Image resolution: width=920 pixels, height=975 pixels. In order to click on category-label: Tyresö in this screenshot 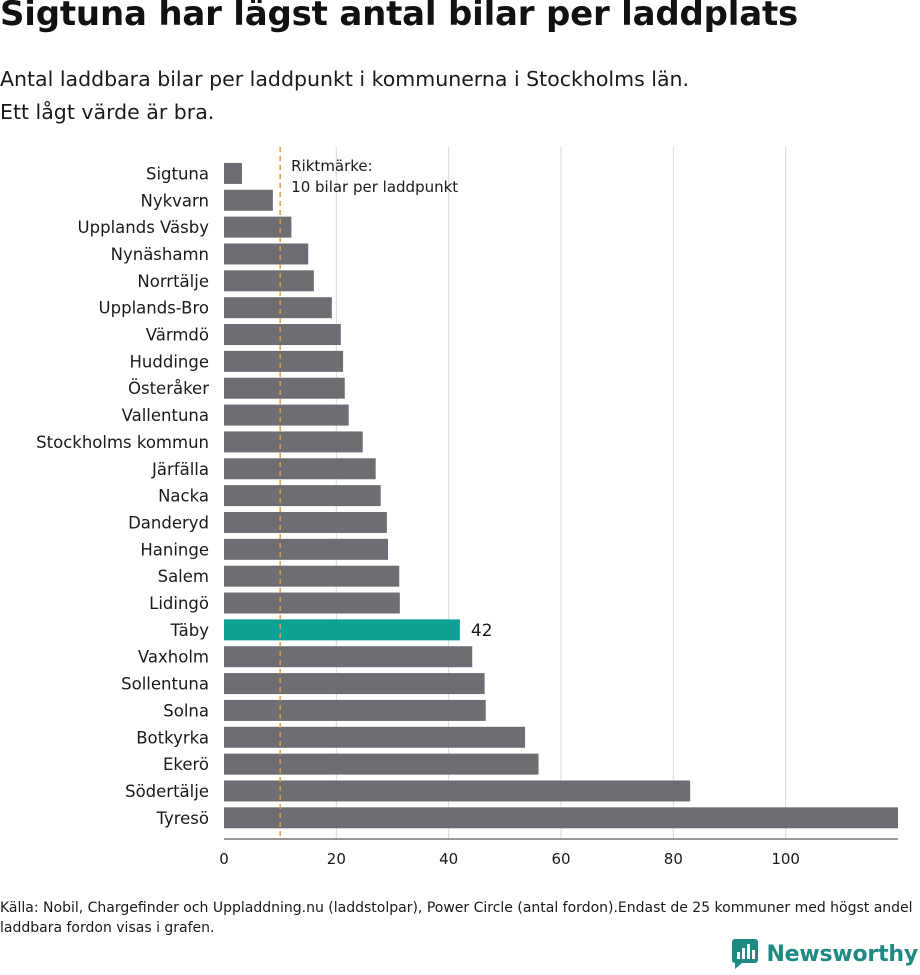, I will do `click(182, 818)`.